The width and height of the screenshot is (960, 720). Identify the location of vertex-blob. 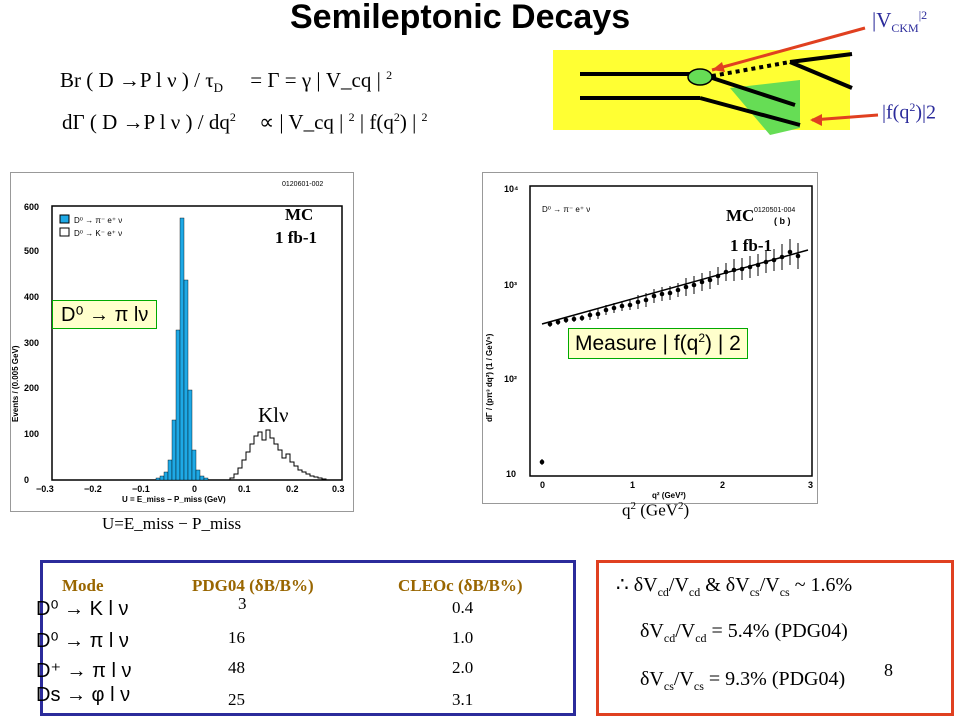
(700, 77).